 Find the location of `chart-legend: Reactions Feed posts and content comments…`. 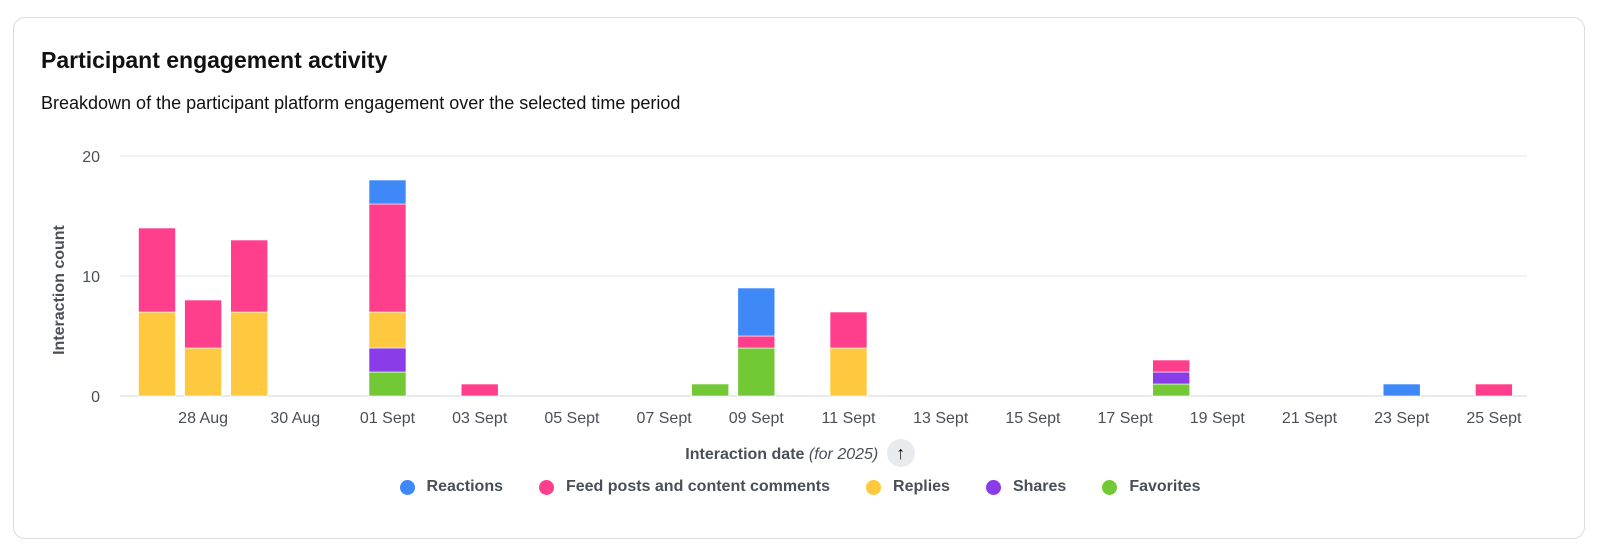

chart-legend: Reactions Feed posts and content comments… is located at coordinates (800, 487).